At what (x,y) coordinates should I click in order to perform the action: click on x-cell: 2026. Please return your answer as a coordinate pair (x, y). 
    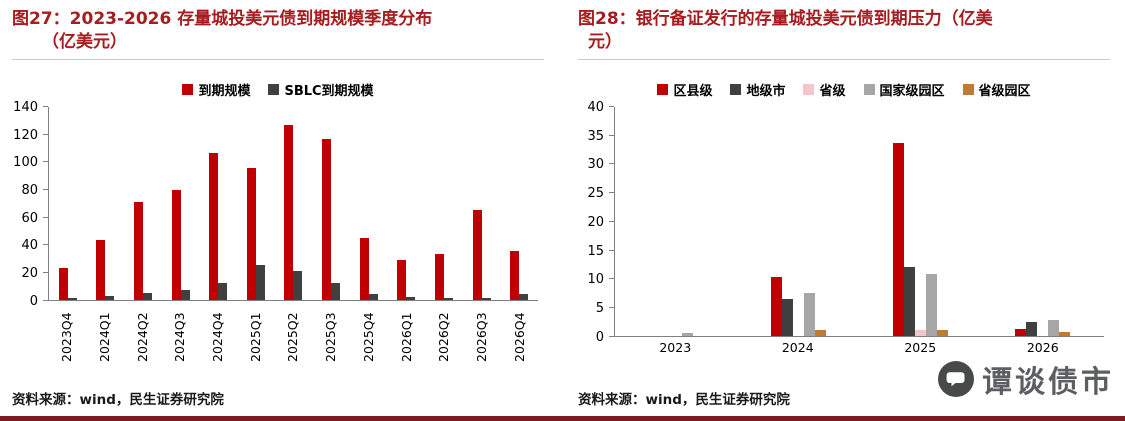
    Looking at the image, I should click on (1043, 347).